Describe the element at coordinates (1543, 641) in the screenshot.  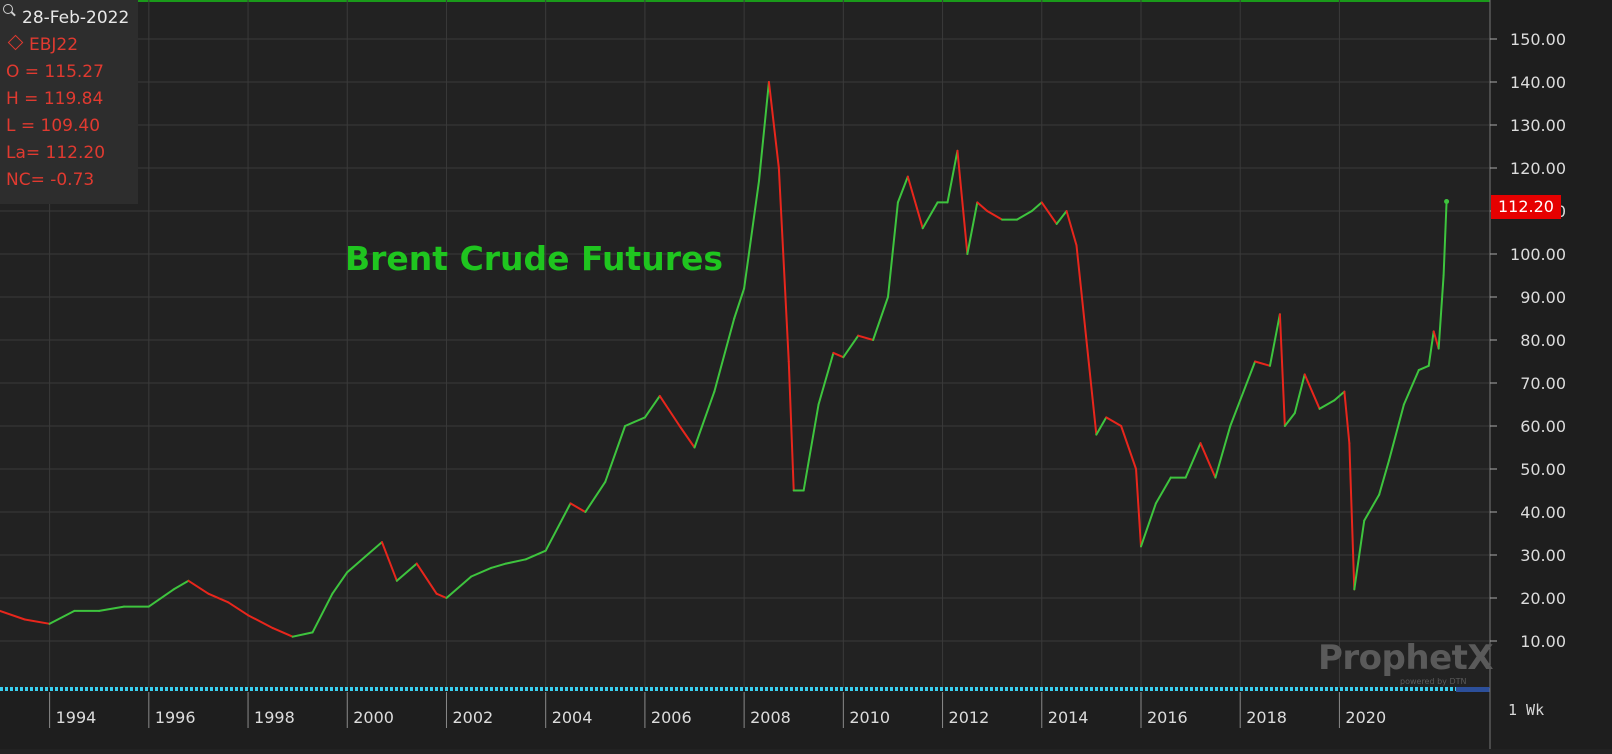
I see `y-tick-label: 10.00` at that location.